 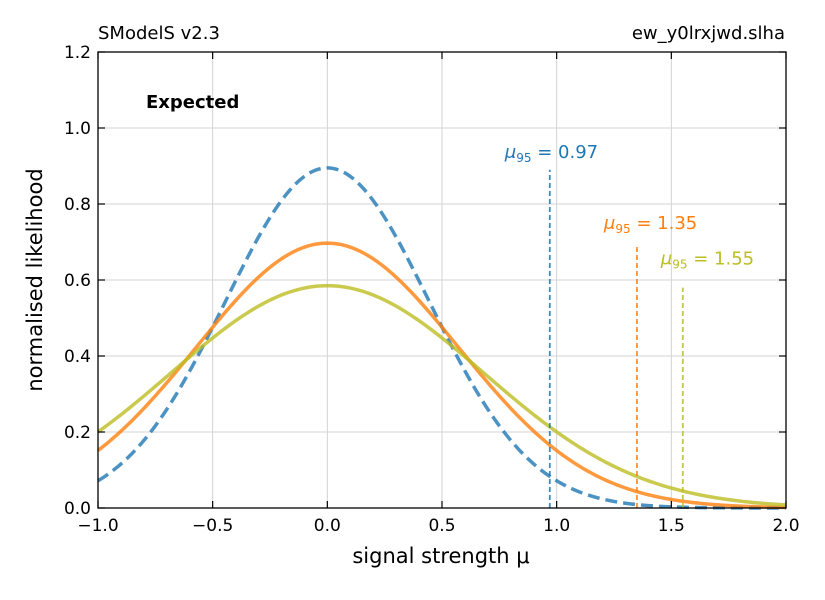 What do you see at coordinates (551, 153) in the screenshot?
I see `mu95-label: μ95 = 0.97` at bounding box center [551, 153].